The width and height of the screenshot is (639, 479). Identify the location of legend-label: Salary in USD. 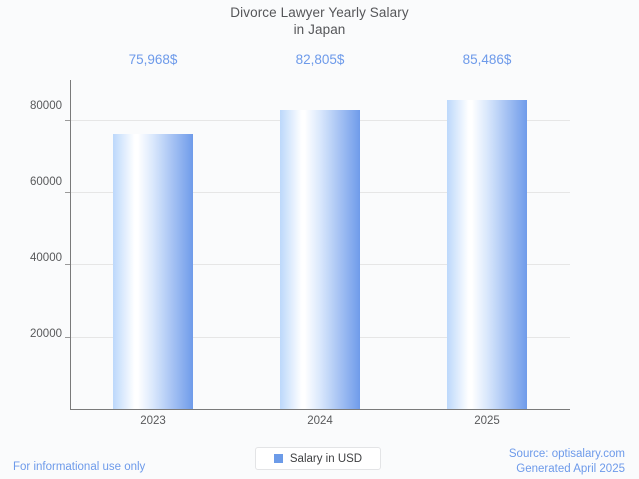
(326, 458).